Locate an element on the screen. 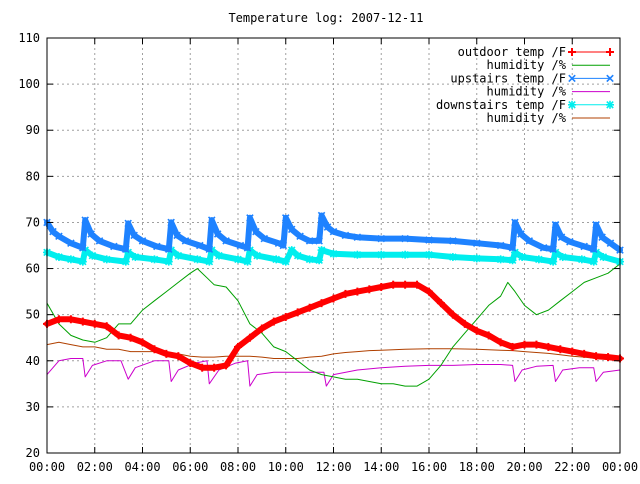 The height and width of the screenshot is (484, 640). x-tick-label: 00:00 is located at coordinates (47, 467).